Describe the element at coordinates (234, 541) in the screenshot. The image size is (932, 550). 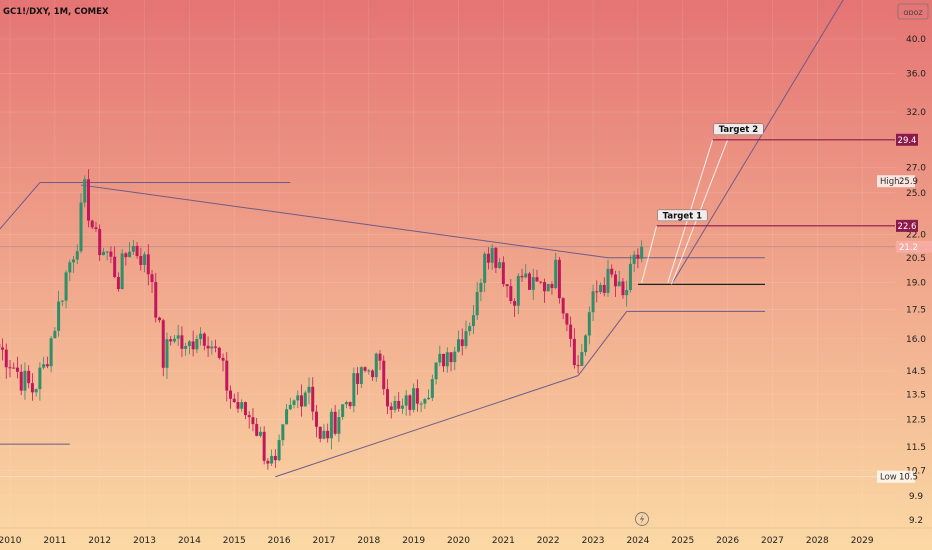
I see `time-tick-label: 2015` at that location.